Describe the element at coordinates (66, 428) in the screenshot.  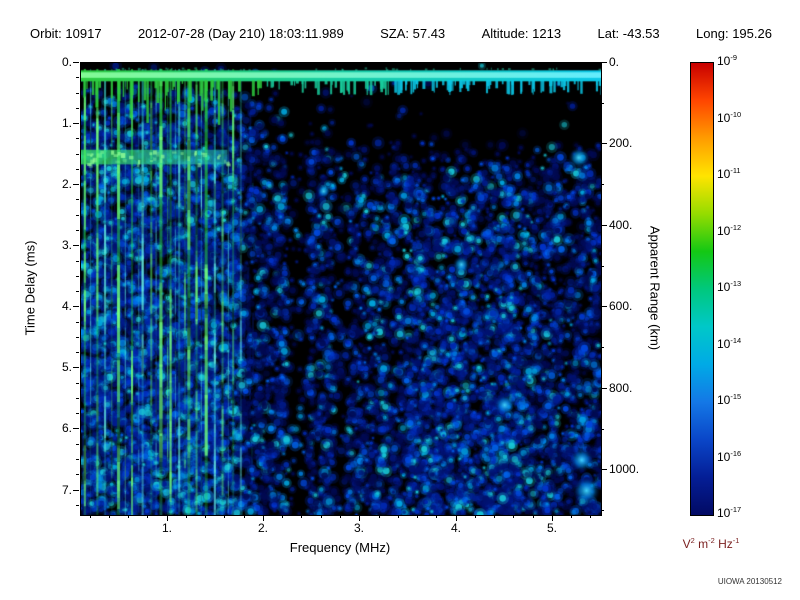
I see `y-tick-label: 6.` at that location.